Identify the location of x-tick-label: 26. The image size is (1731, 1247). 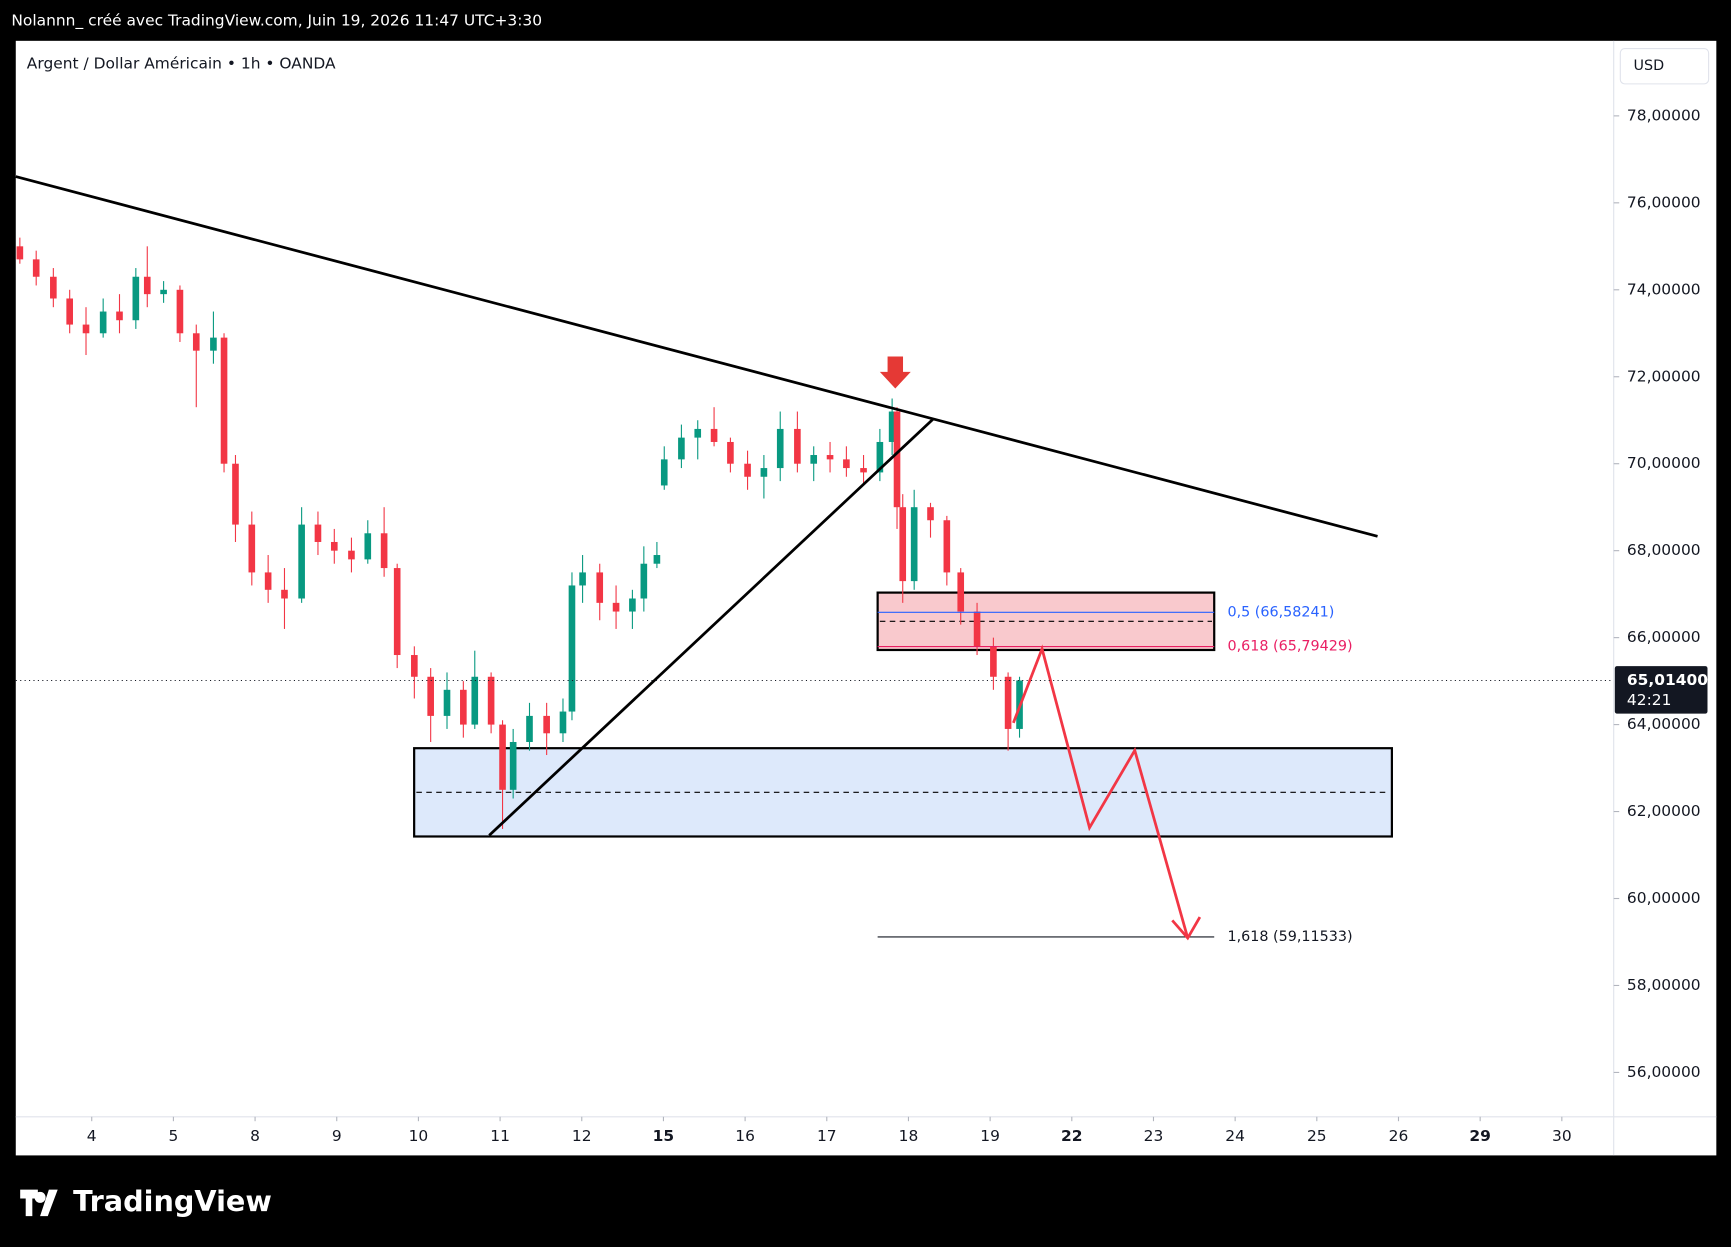
(1399, 1136).